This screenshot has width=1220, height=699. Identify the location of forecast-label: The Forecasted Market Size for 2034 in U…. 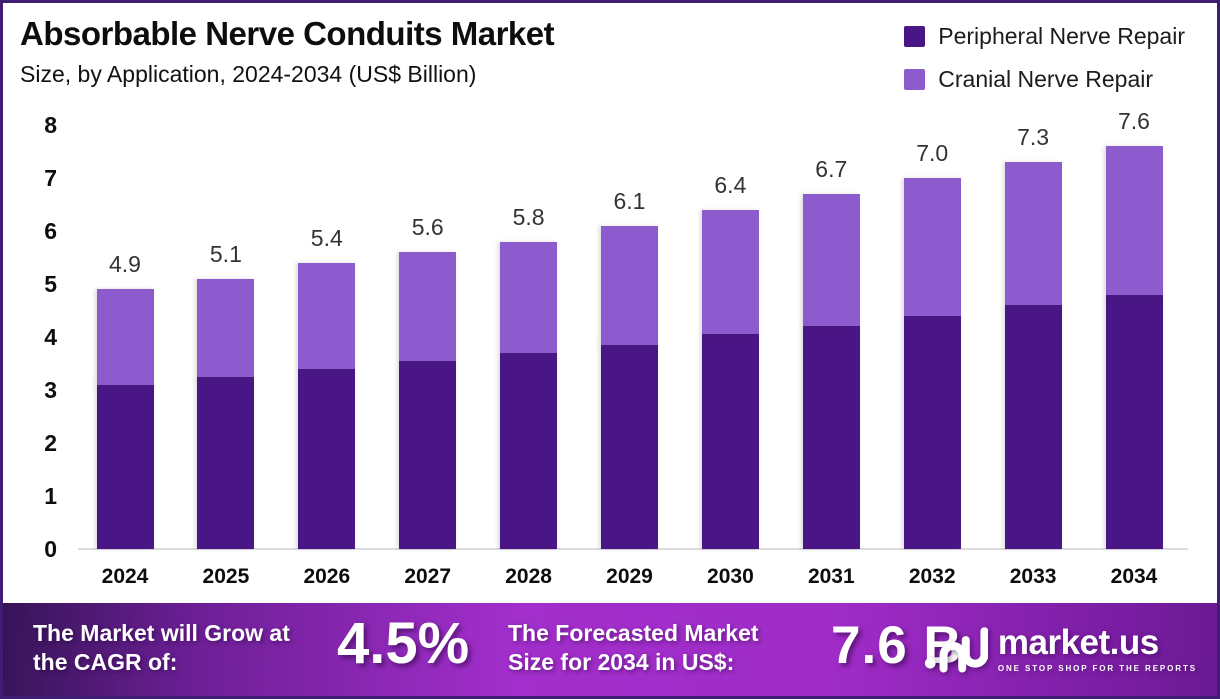
(633, 648).